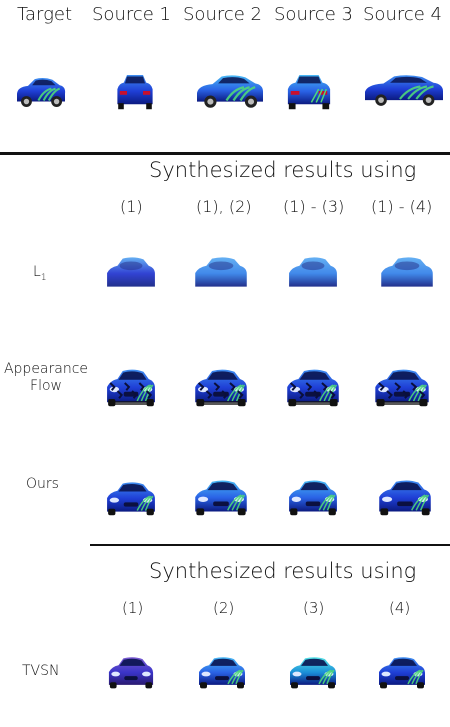  I want to click on section-bottom-title: Synthesized results using, so click(283, 571).